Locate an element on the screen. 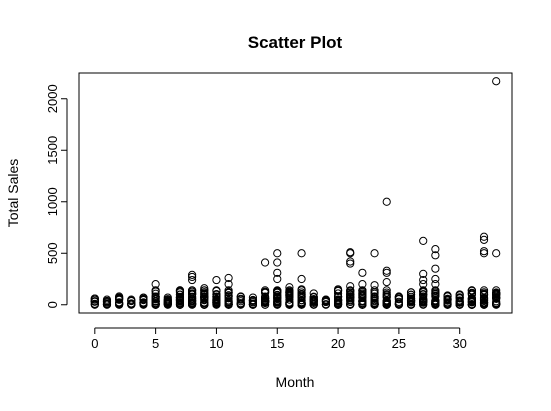 The width and height of the screenshot is (551, 411). x-tick-label: 25 is located at coordinates (399, 343).